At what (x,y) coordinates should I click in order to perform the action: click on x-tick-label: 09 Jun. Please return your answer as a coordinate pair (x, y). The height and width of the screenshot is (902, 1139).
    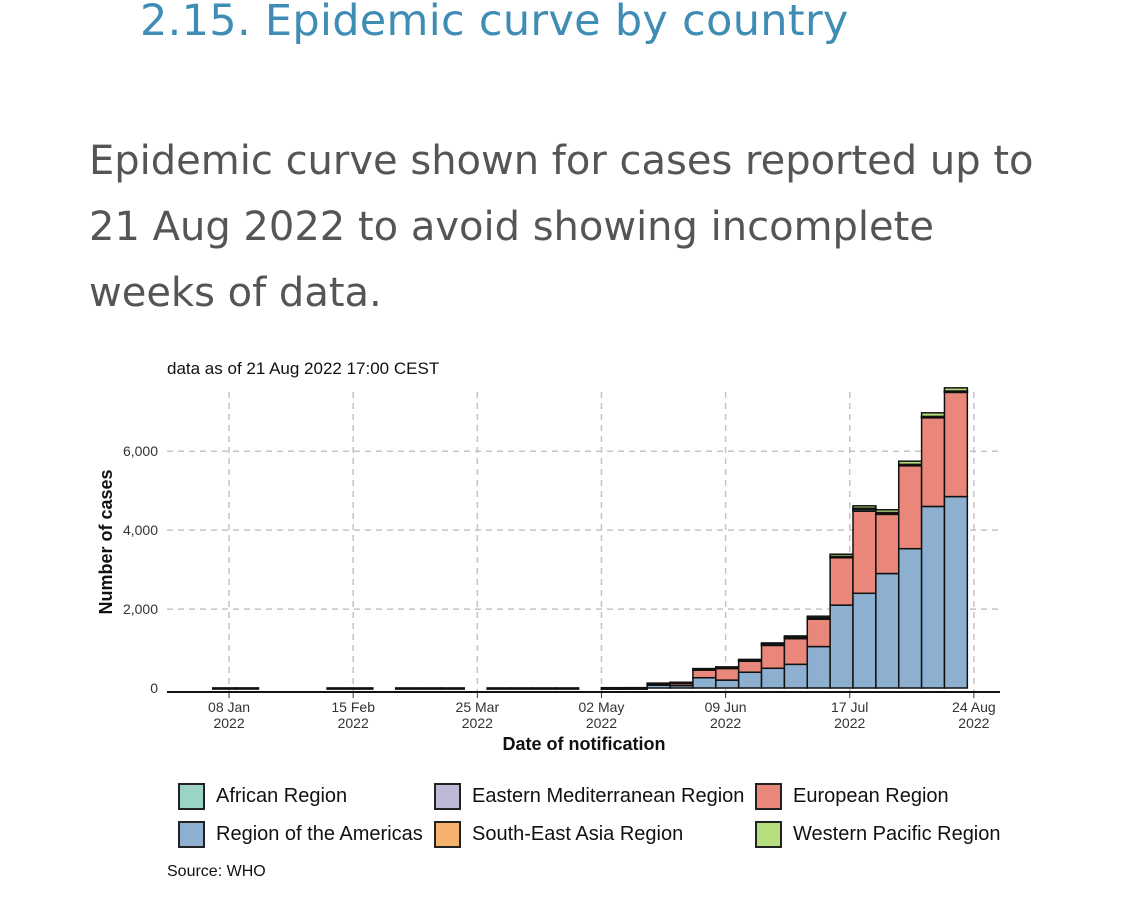
    Looking at the image, I should click on (726, 707).